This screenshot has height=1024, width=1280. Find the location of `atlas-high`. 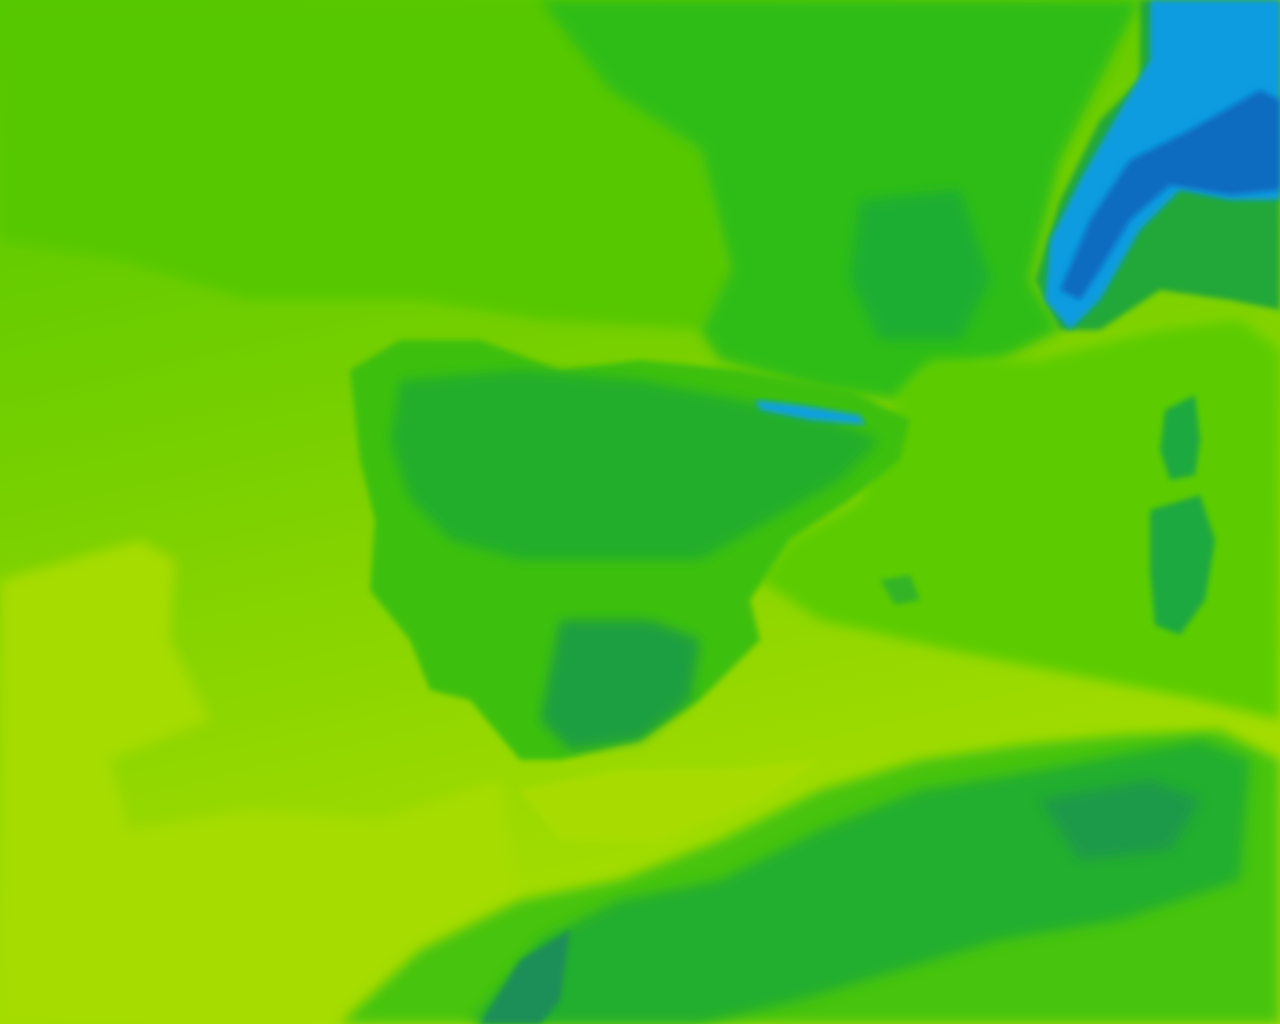

atlas-high is located at coordinates (1120, 820).